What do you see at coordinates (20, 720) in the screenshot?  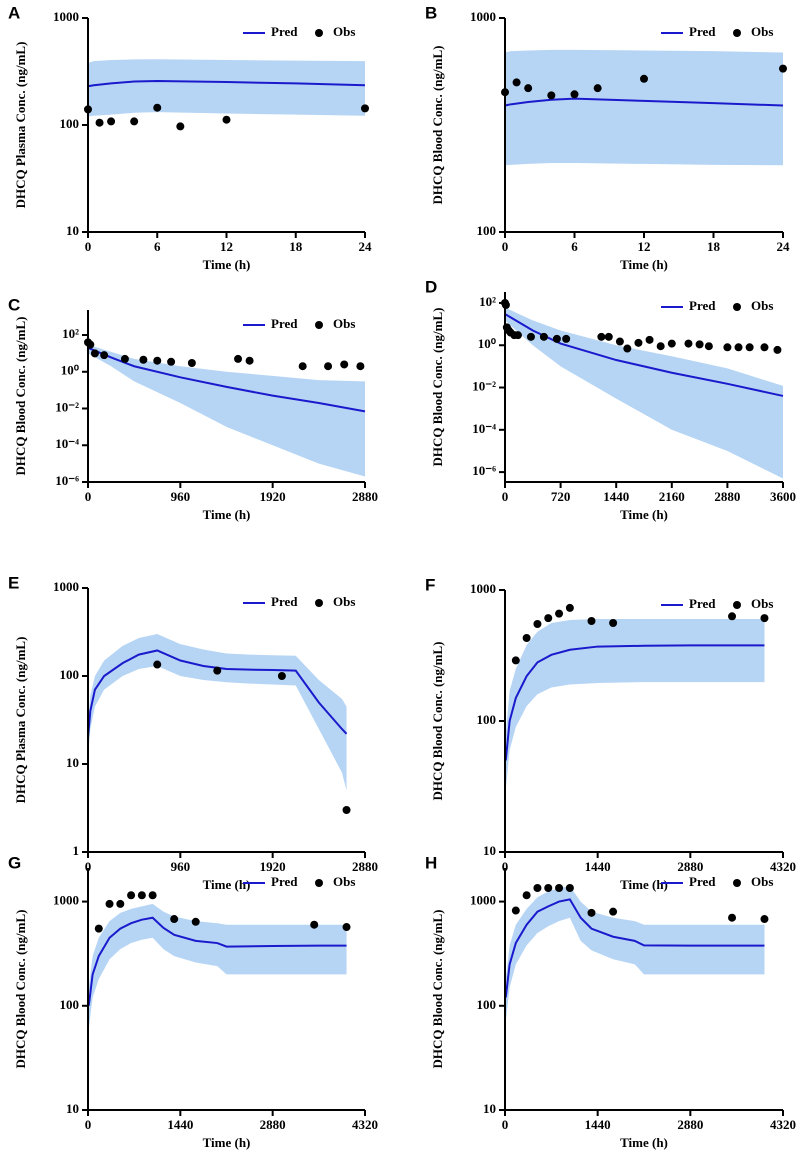 I see `y-axis-label: DHCQ Plasma Conc. (ng/mL)` at bounding box center [20, 720].